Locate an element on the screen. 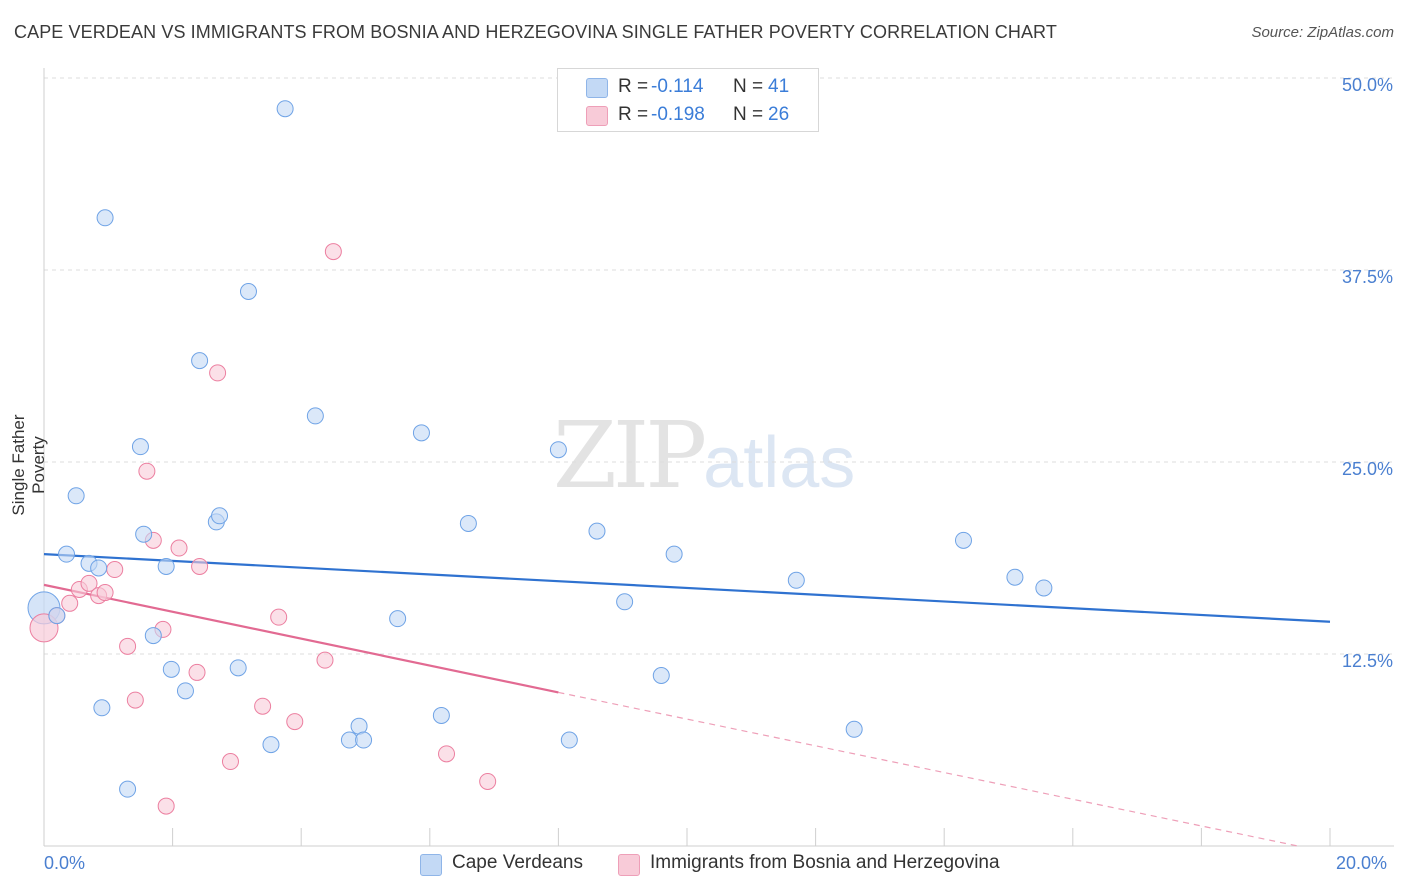 The width and height of the screenshot is (1406, 892). trend-line-cape-verdeans is located at coordinates (687, 588).